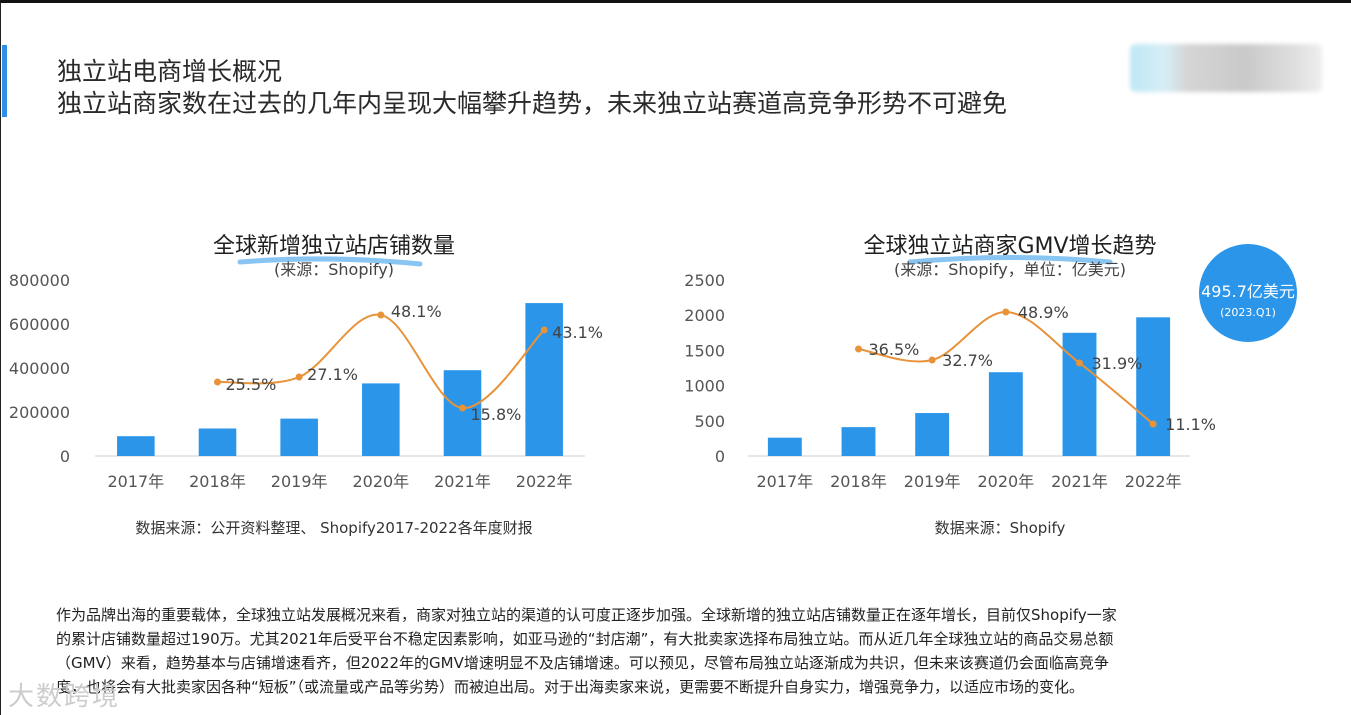  Describe the element at coordinates (1248, 312) in the screenshot. I see `gmv-callout-note: (2023.Q1)` at that location.